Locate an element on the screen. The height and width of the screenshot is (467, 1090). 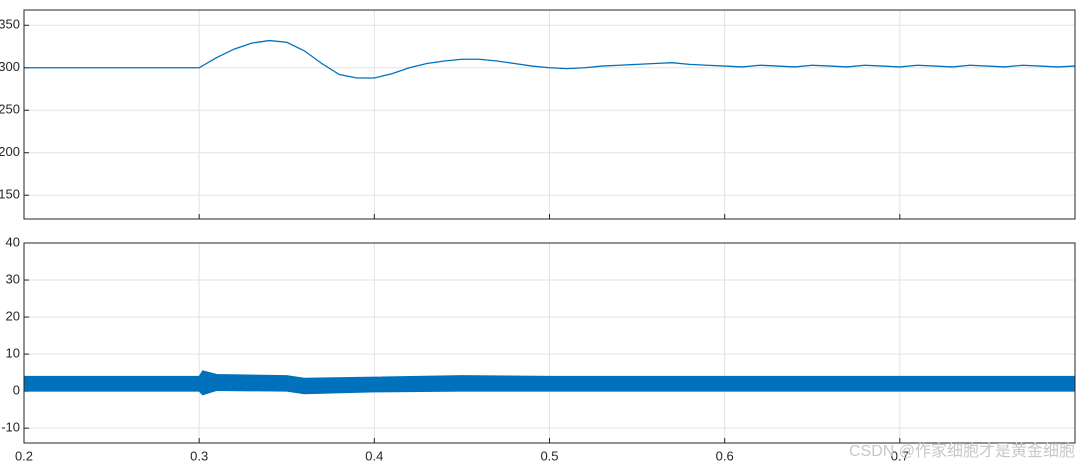
data-line is located at coordinates (550, 59).